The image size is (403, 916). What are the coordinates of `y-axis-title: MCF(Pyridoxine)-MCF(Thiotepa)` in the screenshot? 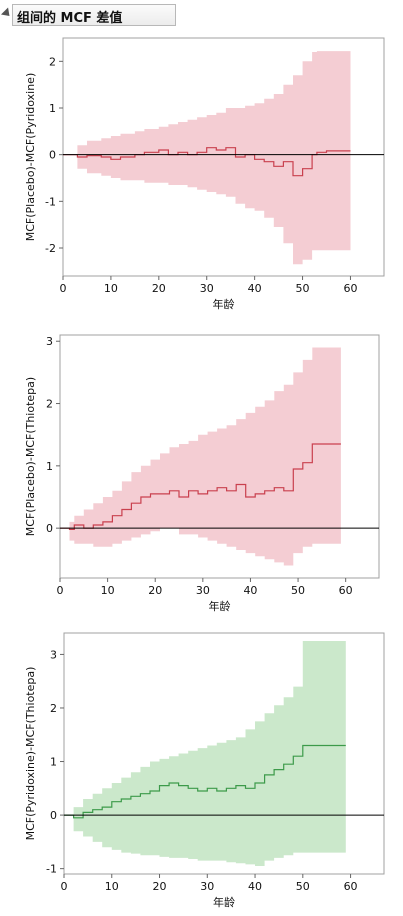 It's located at (30, 754).